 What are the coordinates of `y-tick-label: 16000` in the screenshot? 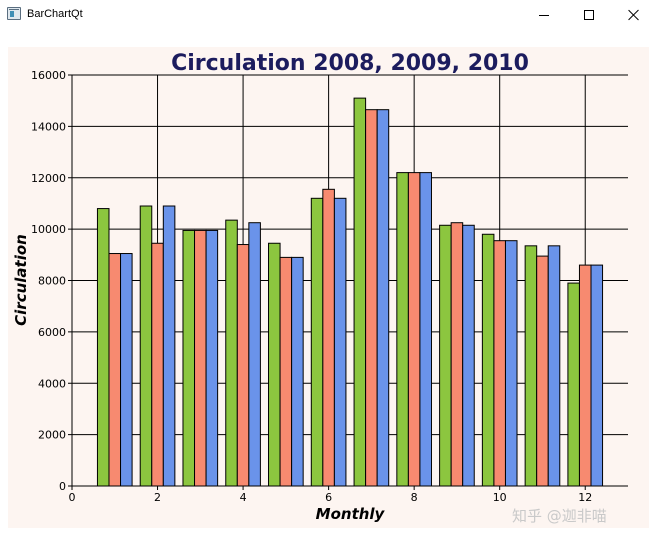 It's located at (48, 75).